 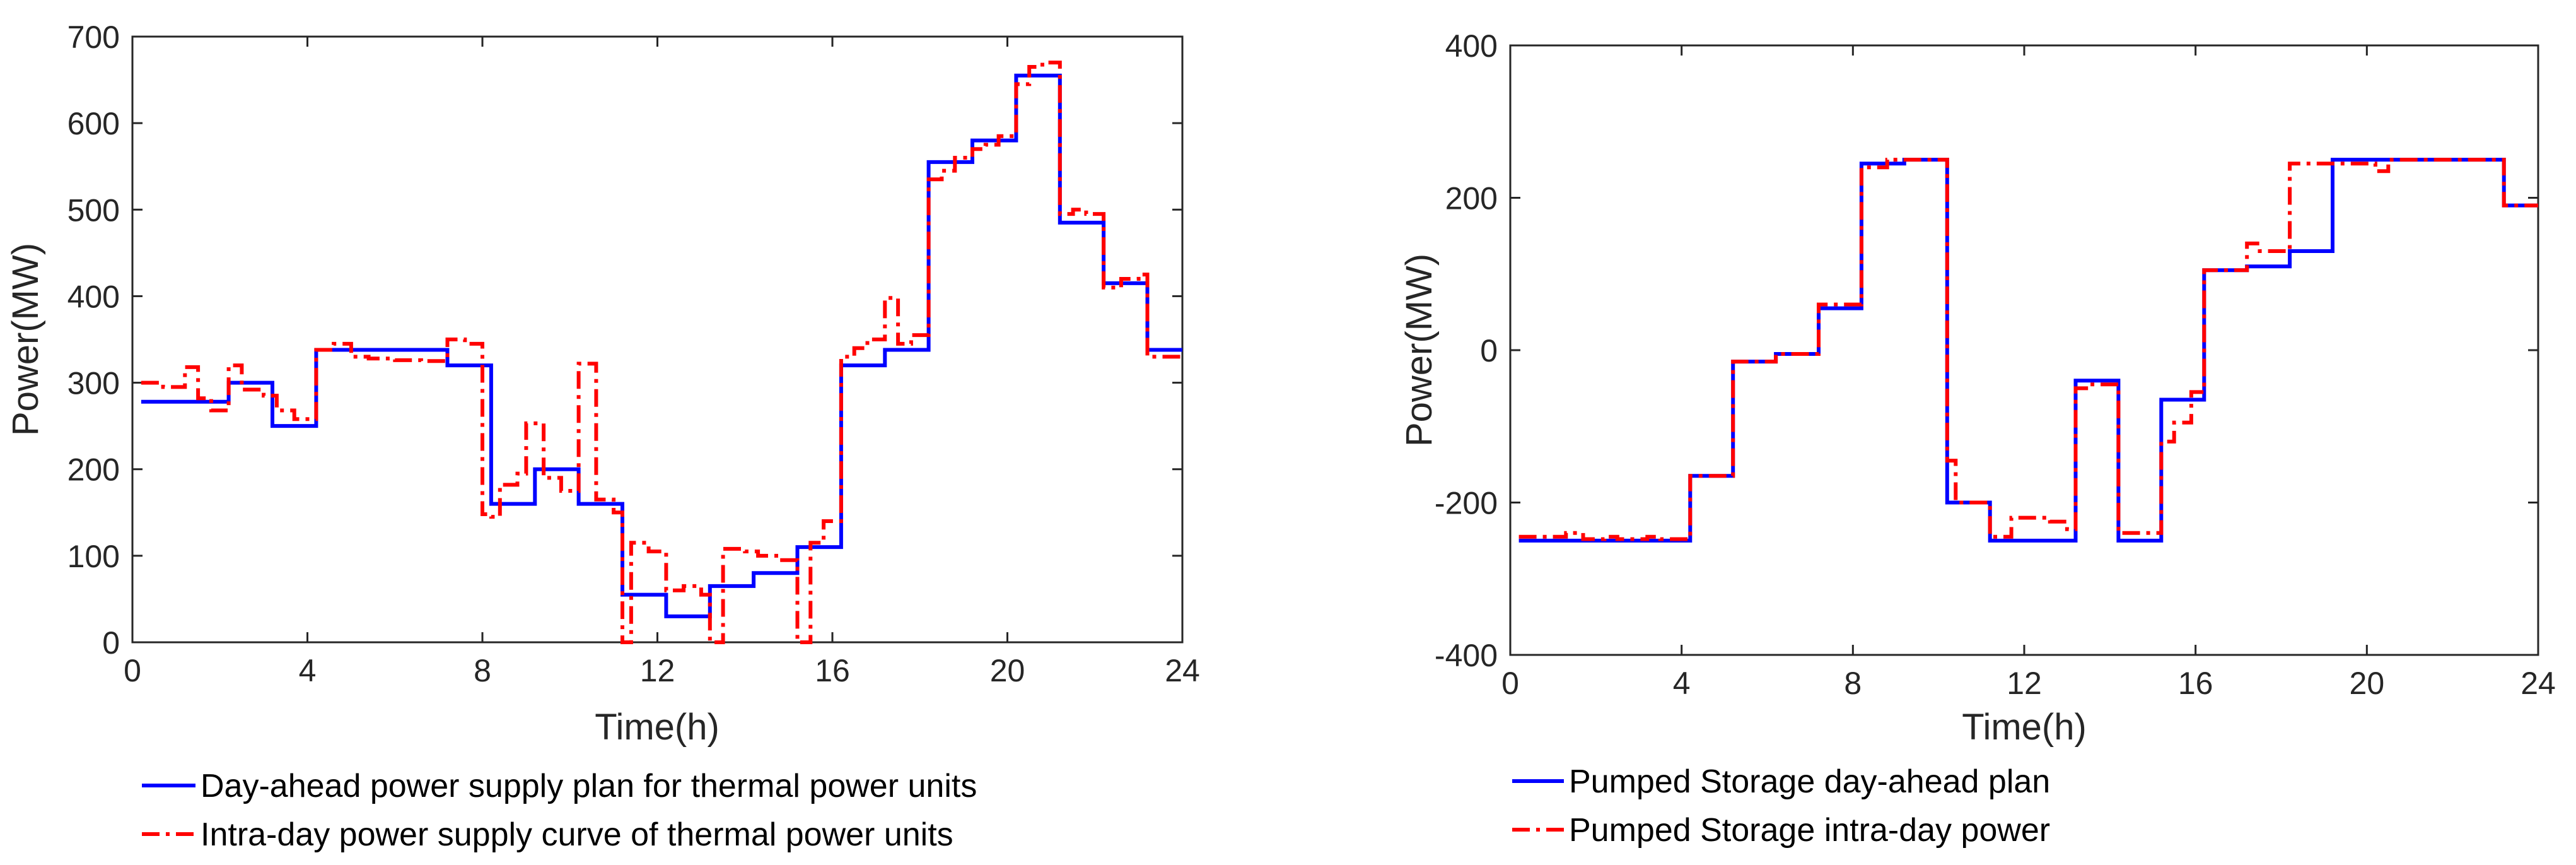 What do you see at coordinates (93, 556) in the screenshot?
I see `y-tick-label: 100` at bounding box center [93, 556].